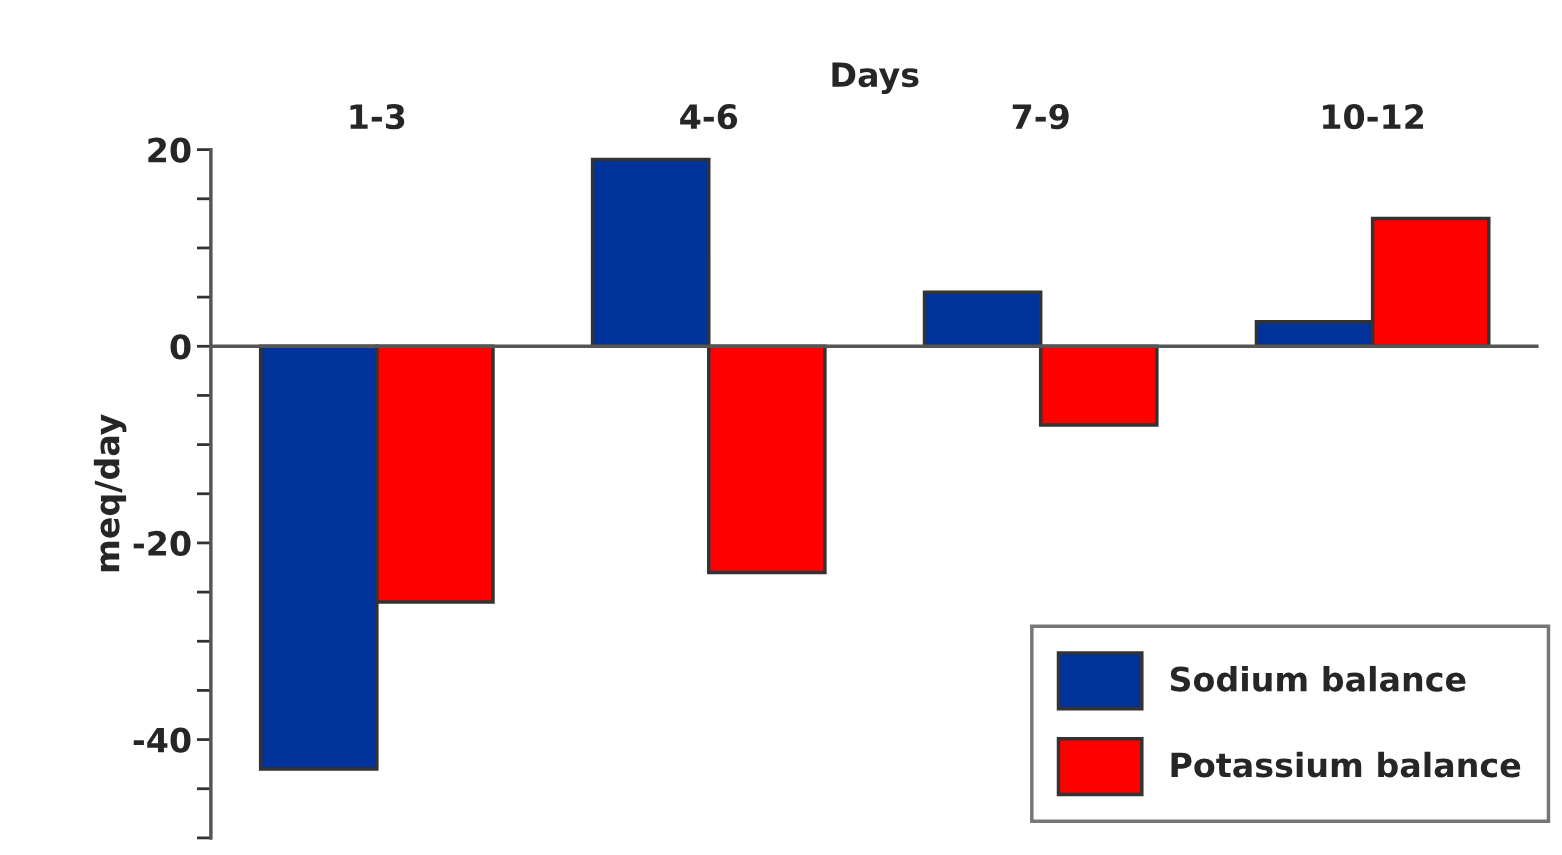 The height and width of the screenshot is (855, 1562). Describe the element at coordinates (1373, 117) in the screenshot. I see `x-tick-label: 10-12` at that location.